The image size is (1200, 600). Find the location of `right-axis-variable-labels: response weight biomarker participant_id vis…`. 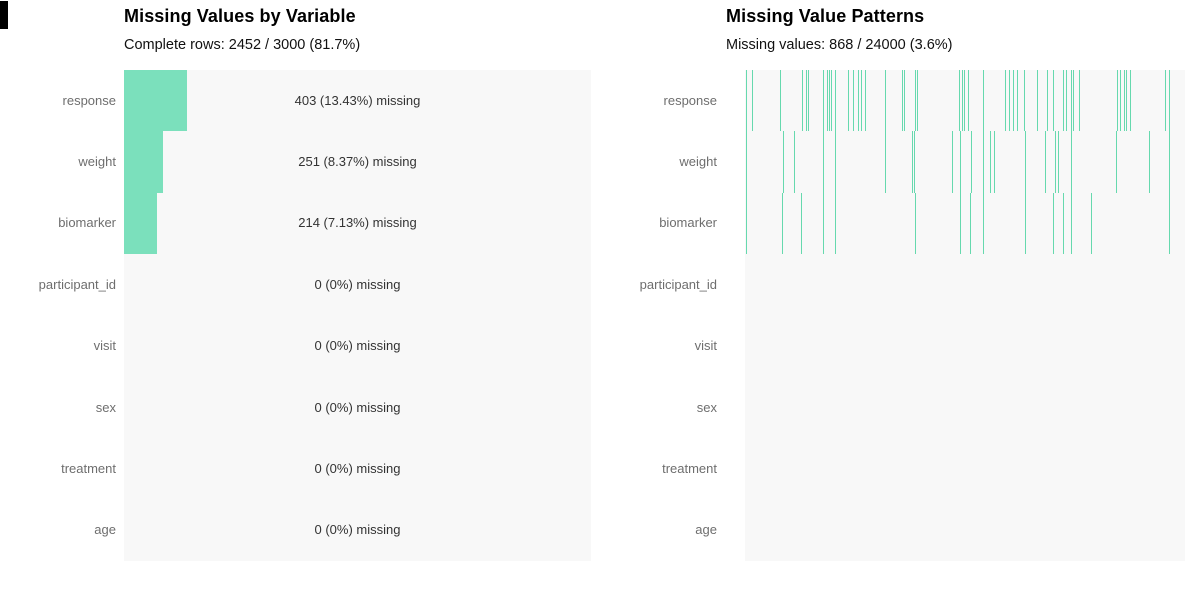

right-axis-variable-labels: response weight biomarker participant_id vis… is located at coordinates (657, 315).